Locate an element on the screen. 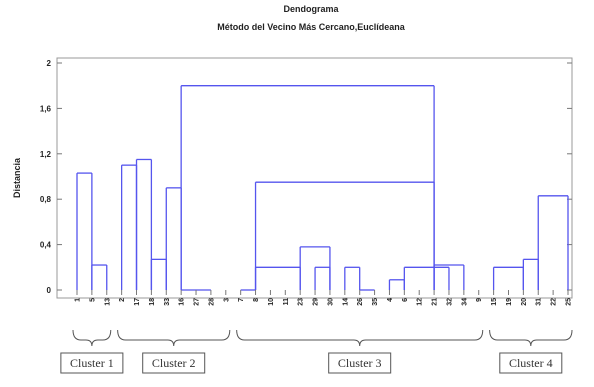 This screenshot has height=387, width=594. leaf-label: 7 is located at coordinates (241, 300).